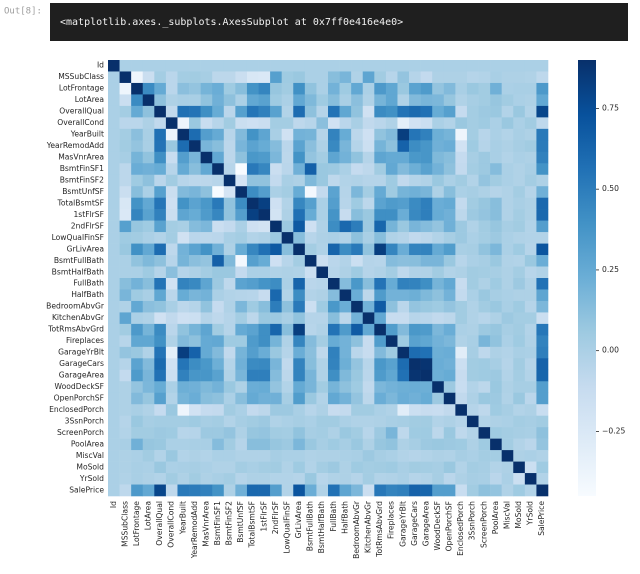  Describe the element at coordinates (87, 225) in the screenshot. I see `y-tick-label: 2ndFlrSF` at that location.